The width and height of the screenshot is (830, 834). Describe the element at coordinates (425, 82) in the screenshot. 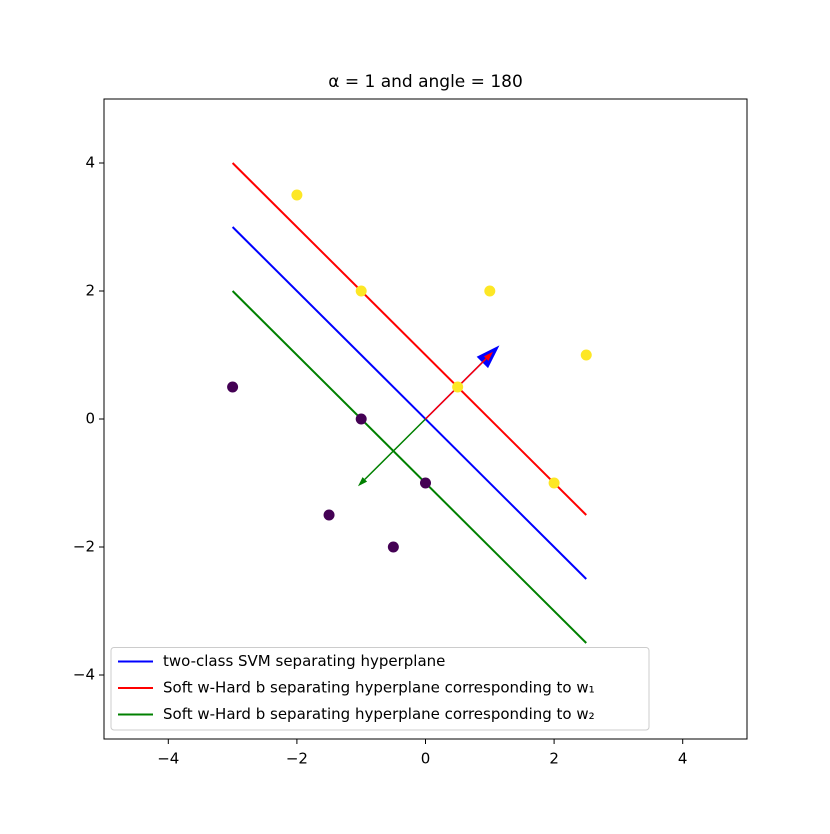

I see `chart-title: α = 1 and angle = 180` at that location.